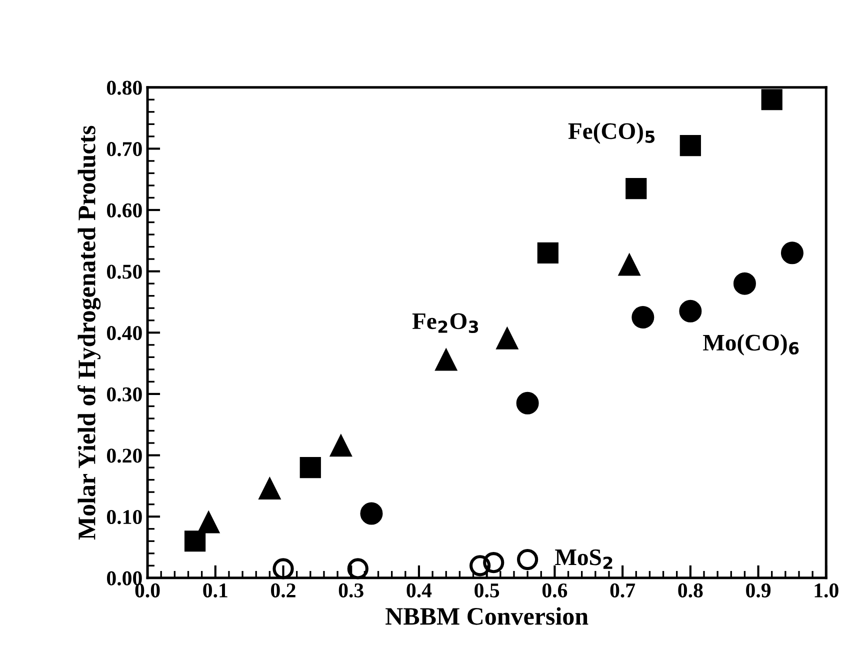 The width and height of the screenshot is (843, 672). I want to click on x-tick-label: 0.4, so click(419, 590).